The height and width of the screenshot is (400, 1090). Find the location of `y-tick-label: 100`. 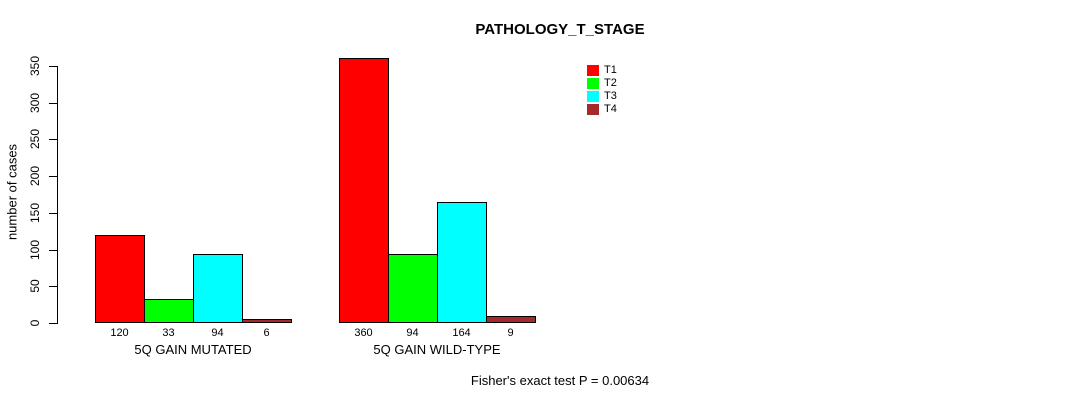

y-tick-label: 100 is located at coordinates (35, 250).